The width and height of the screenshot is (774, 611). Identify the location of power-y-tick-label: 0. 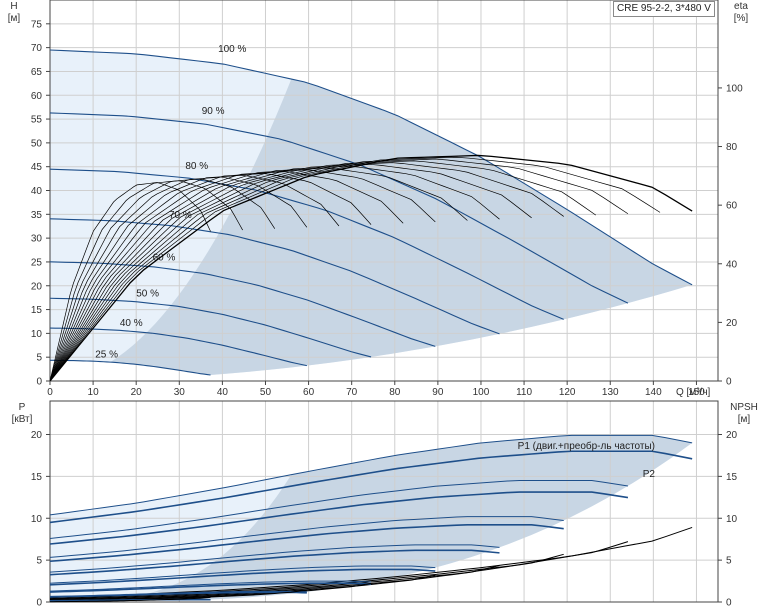
(39, 603).